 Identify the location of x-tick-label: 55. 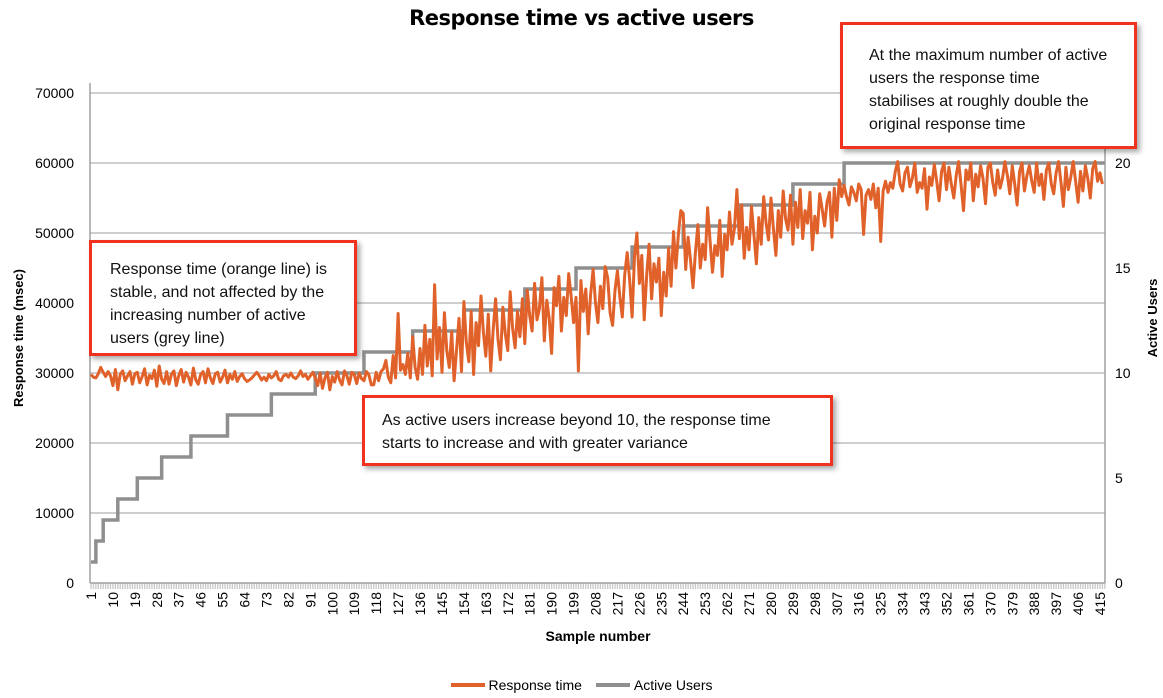
(223, 600).